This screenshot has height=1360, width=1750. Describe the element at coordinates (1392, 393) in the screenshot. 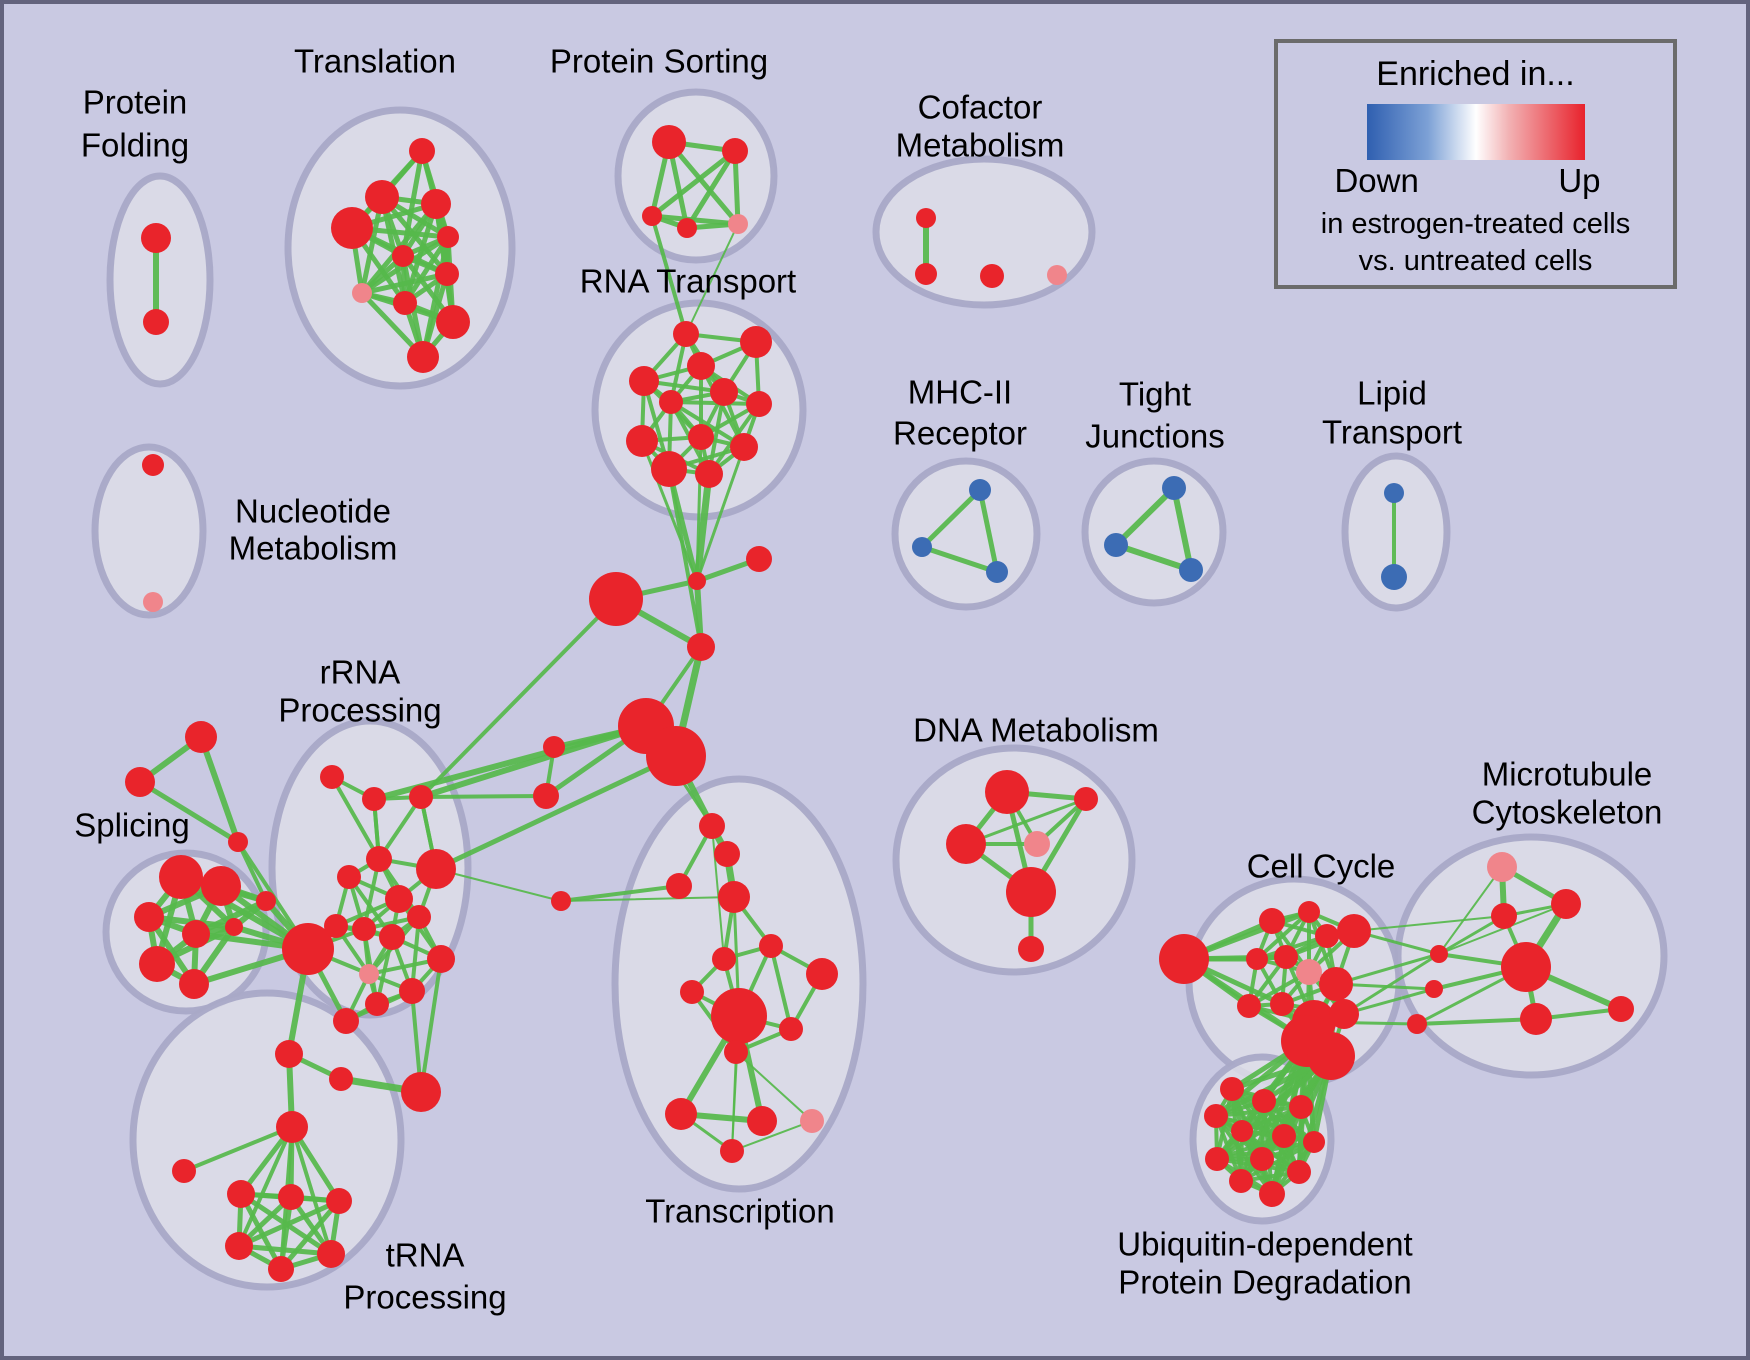

I see `lipid-label: Lipid` at that location.